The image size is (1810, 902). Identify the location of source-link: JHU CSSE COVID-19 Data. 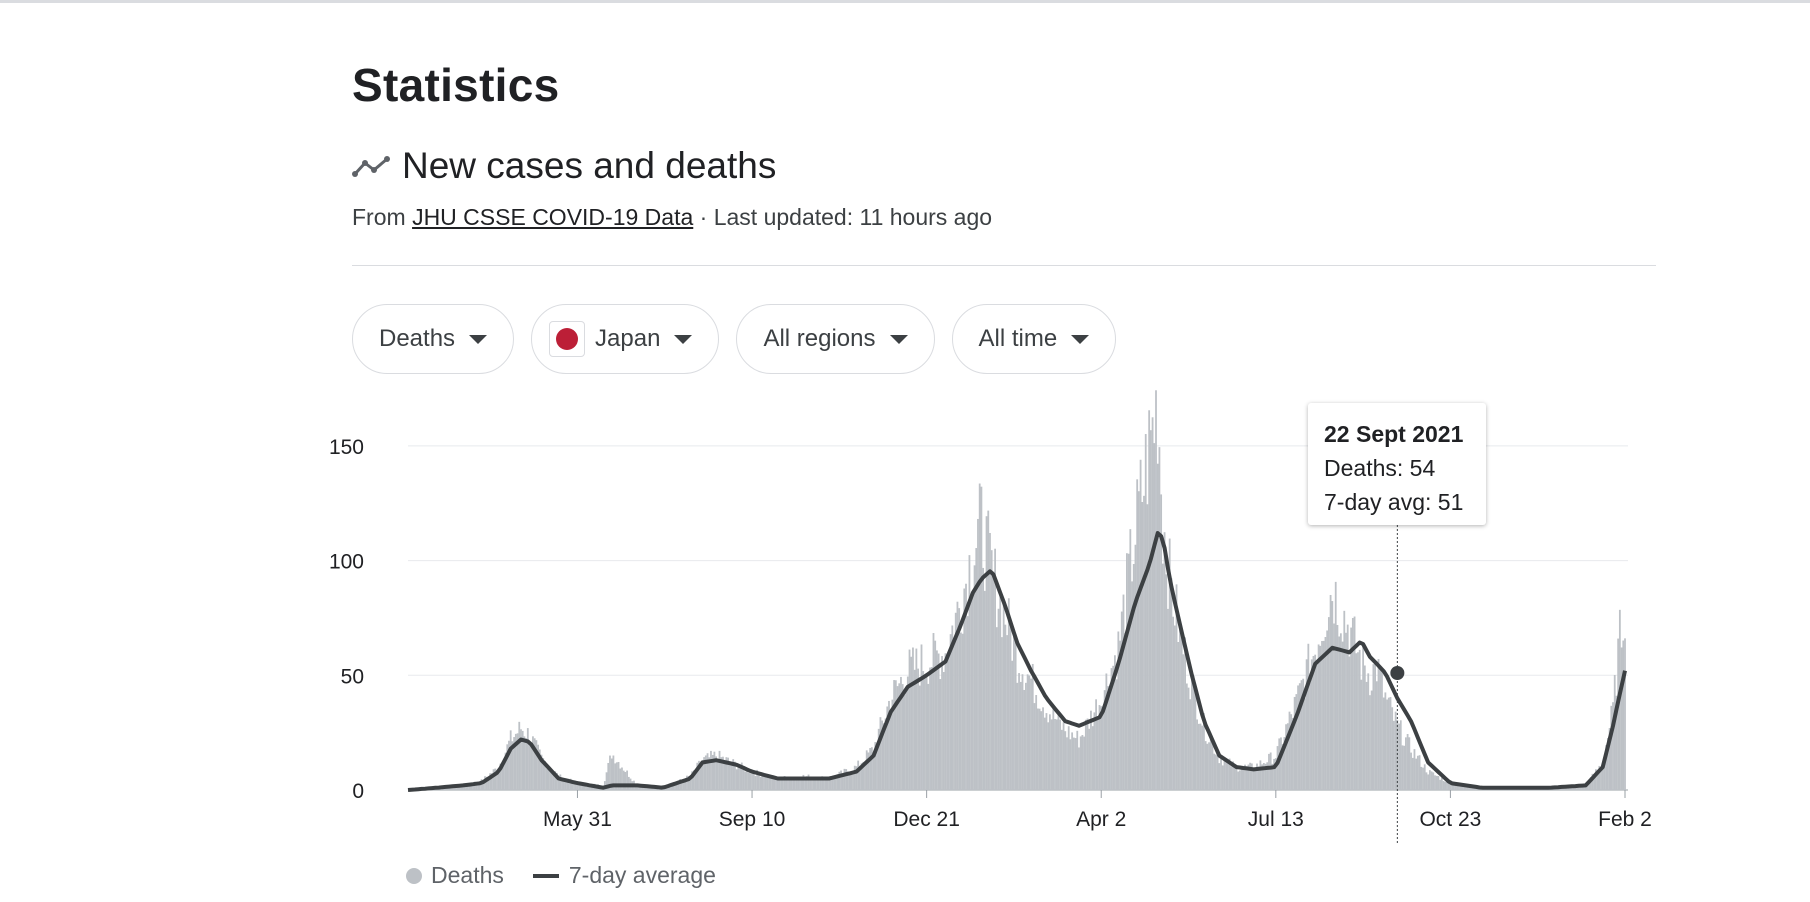
(553, 217).